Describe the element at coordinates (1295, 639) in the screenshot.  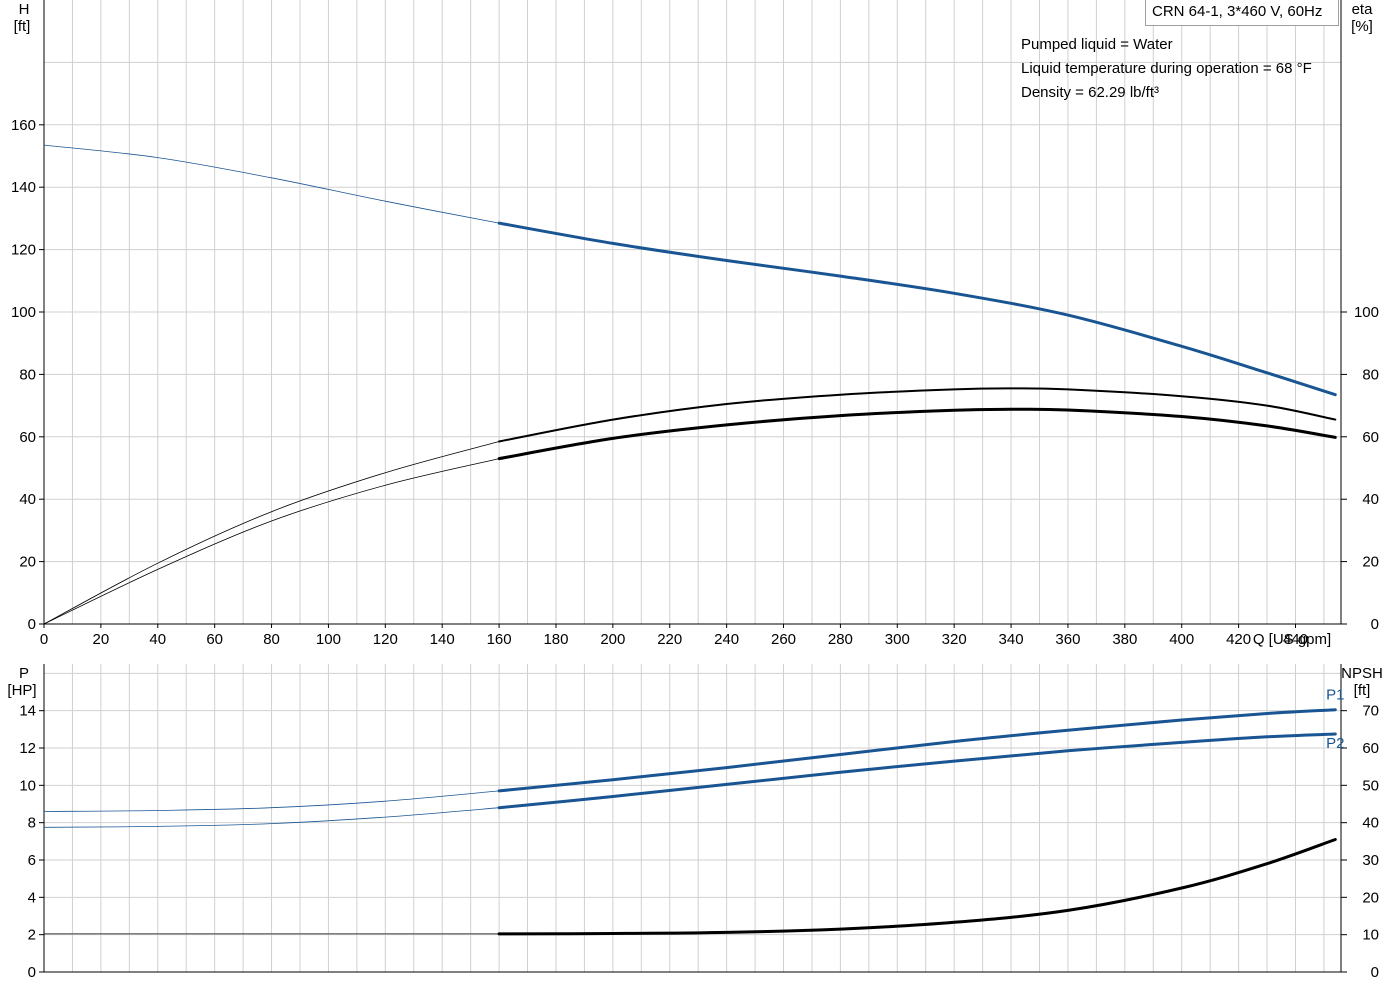
I see `x-tick-label: 440` at that location.